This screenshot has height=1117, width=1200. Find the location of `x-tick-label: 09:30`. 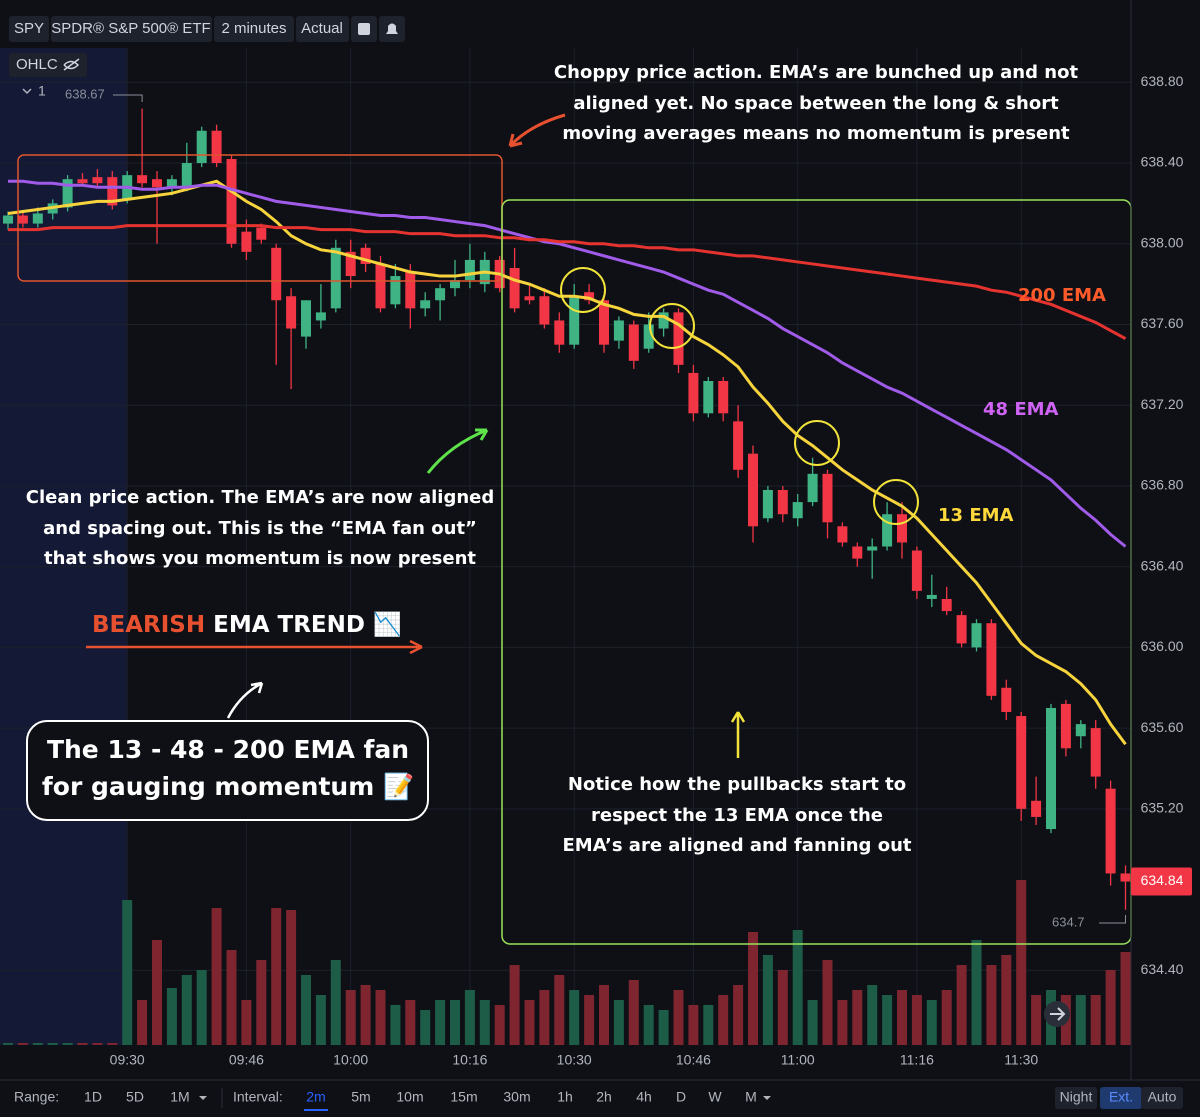

x-tick-label: 09:30 is located at coordinates (127, 1060).